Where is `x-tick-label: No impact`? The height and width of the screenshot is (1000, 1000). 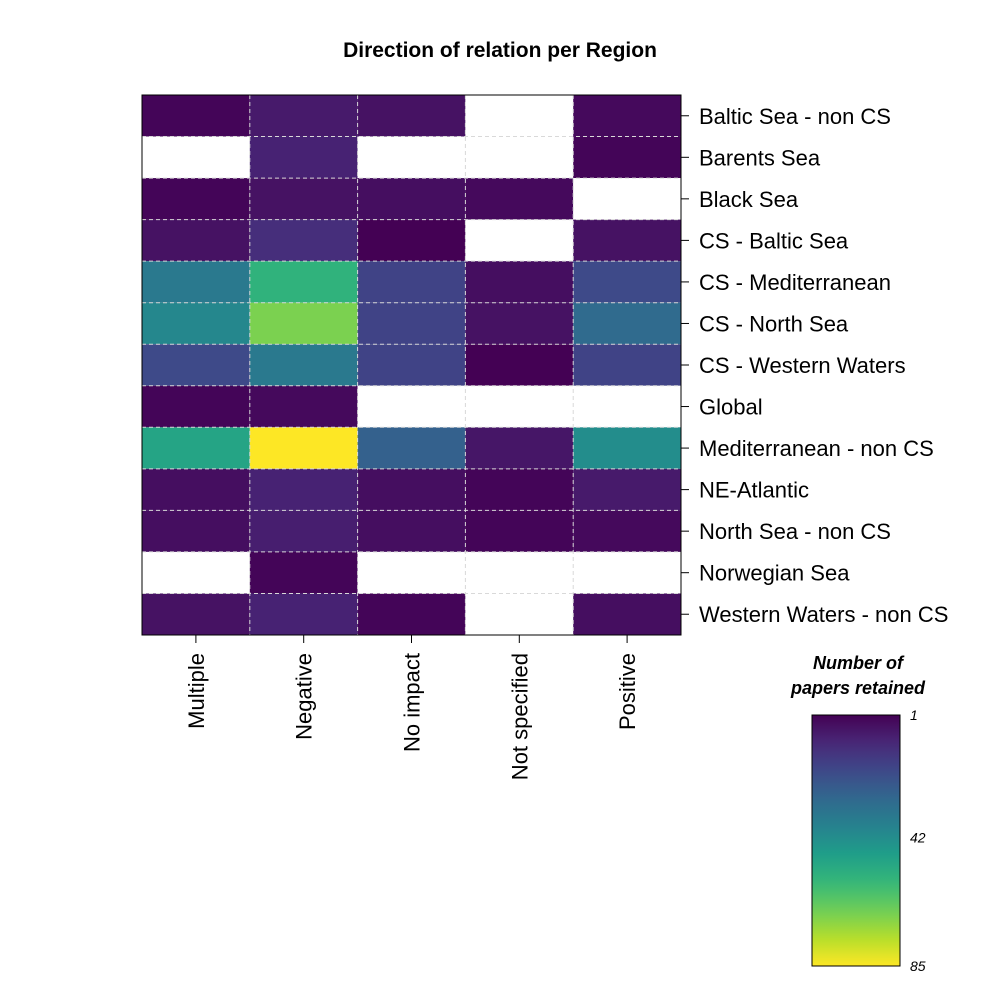
x-tick-label: No impact is located at coordinates (412, 702).